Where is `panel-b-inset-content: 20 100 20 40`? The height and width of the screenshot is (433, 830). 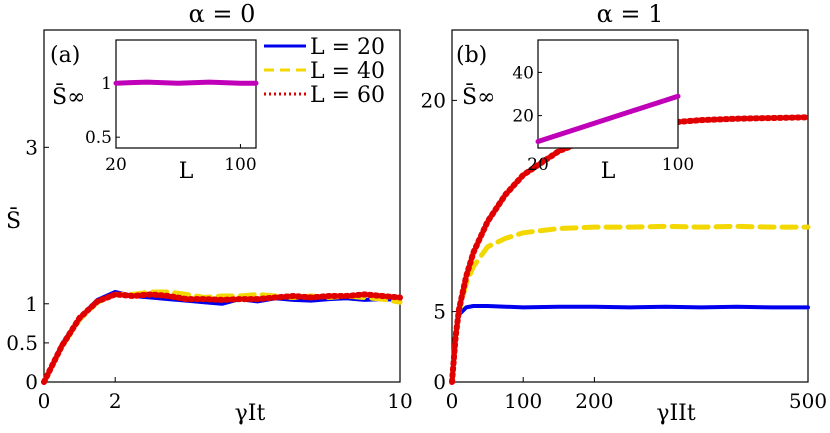 panel-b-inset-content: 20 100 20 40 is located at coordinates (603, 119).